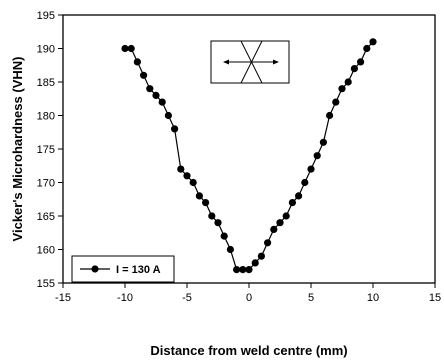 This screenshot has height=363, width=444. Describe the element at coordinates (46, 251) in the screenshot. I see `y-tick-label: 160` at that location.